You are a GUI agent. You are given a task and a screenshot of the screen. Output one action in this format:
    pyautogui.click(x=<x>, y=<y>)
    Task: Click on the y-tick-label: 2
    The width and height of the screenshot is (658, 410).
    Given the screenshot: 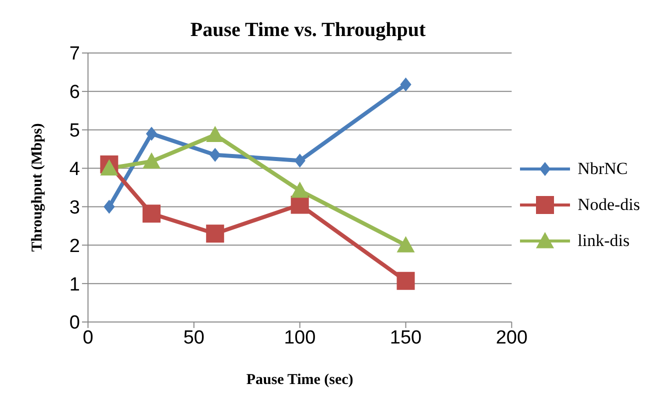 What is the action you would take?
    pyautogui.click(x=74, y=246)
    